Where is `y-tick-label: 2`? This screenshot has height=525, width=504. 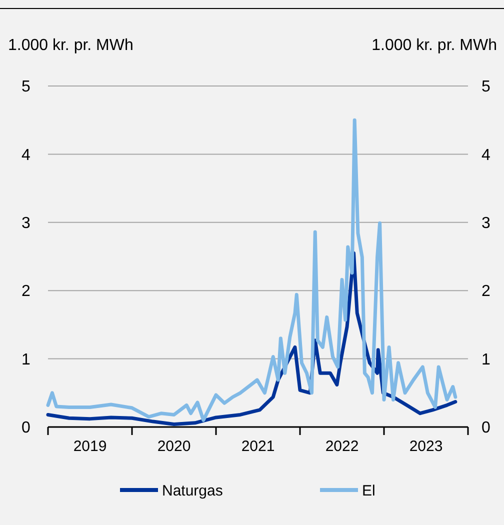
y-tick-label: 2 is located at coordinates (26, 291).